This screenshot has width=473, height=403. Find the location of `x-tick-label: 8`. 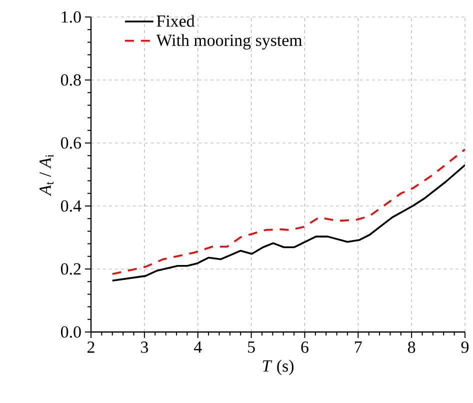

x-tick-label: 8 is located at coordinates (412, 347).